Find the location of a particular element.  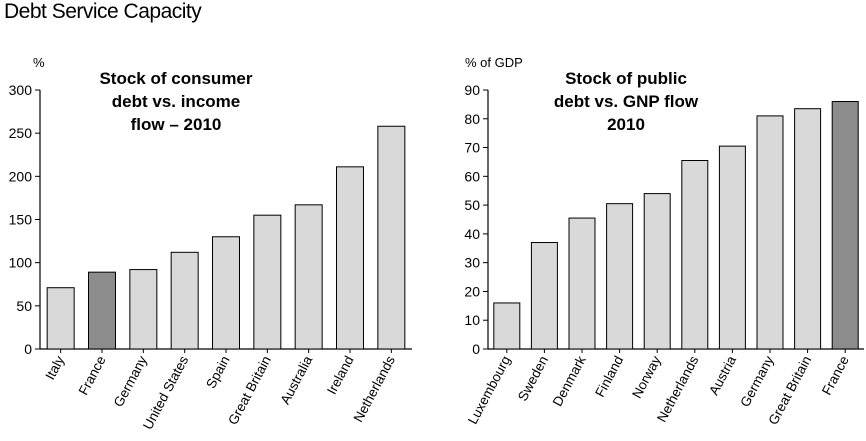

category-label: Ireland is located at coordinates (340, 374).